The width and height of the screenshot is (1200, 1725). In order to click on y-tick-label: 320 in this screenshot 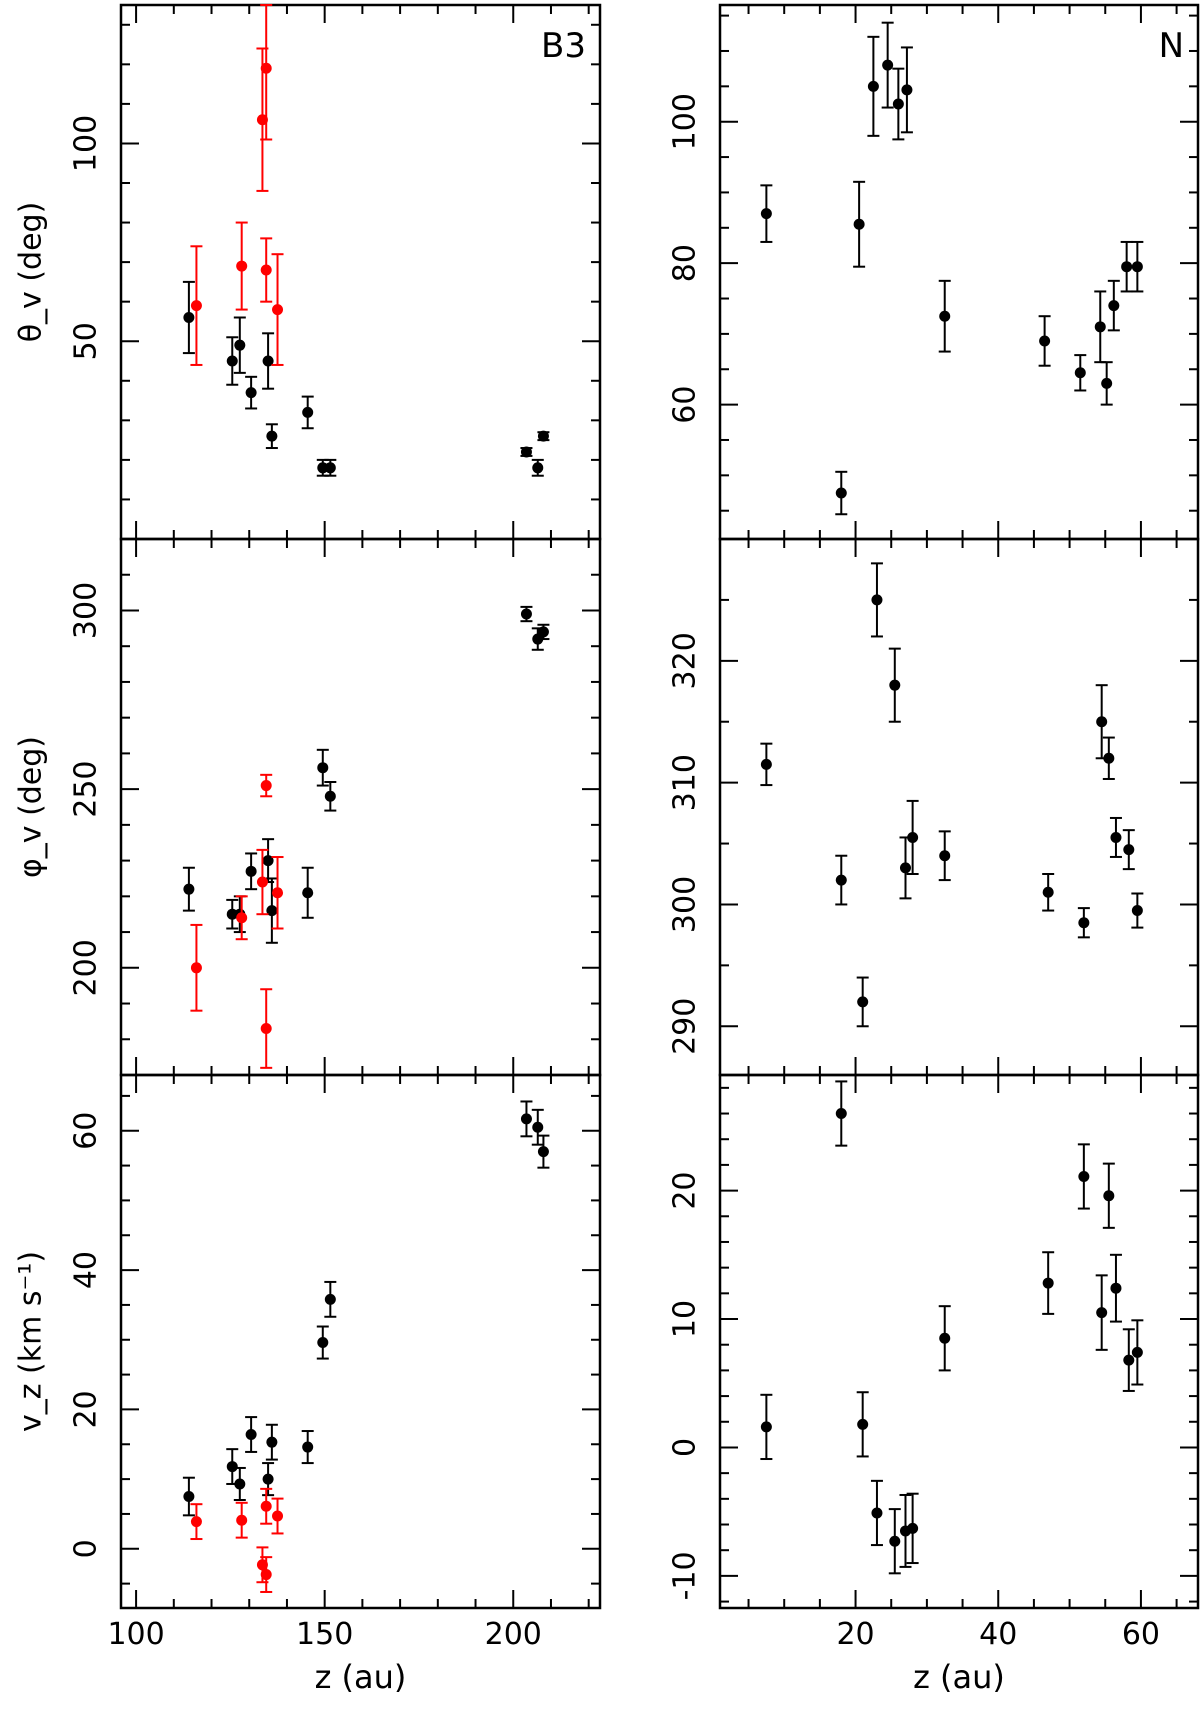, I will do `click(685, 660)`.